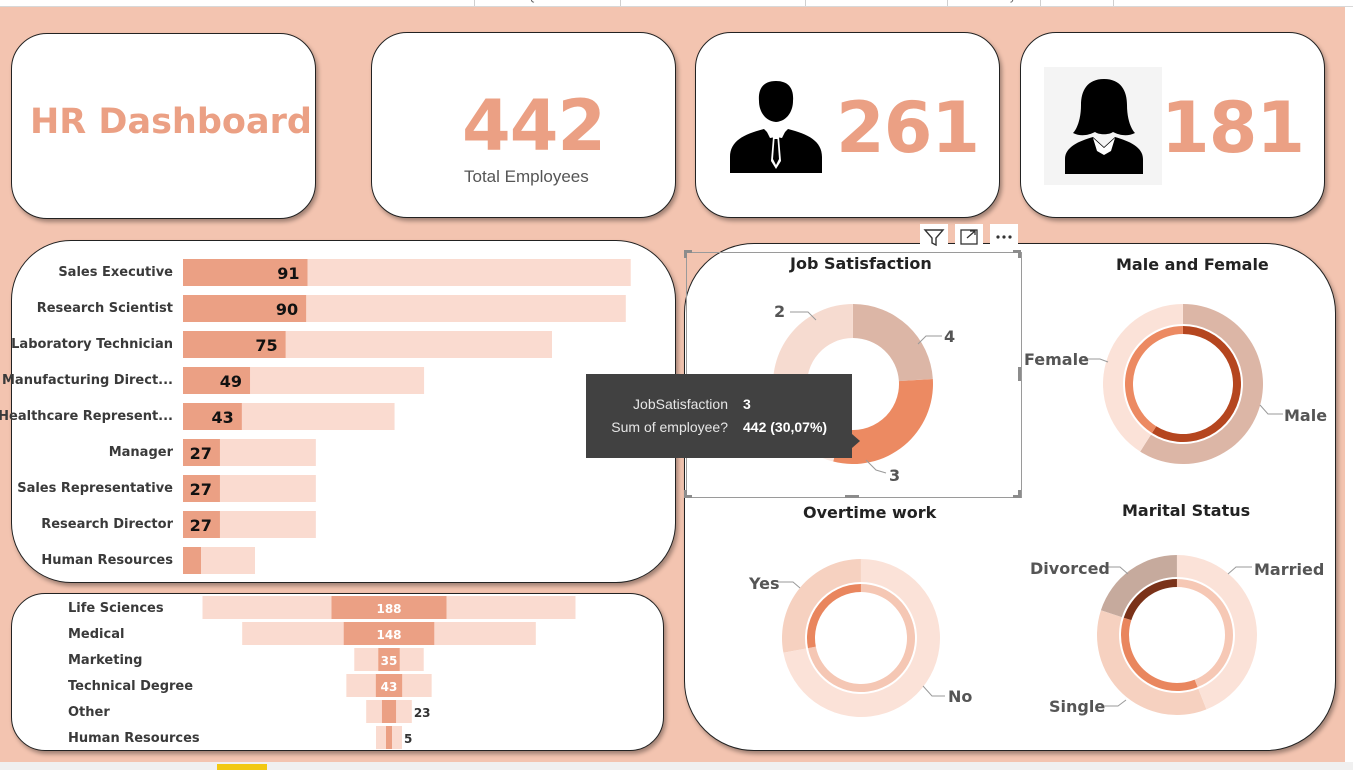 Image resolution: width=1353 pixels, height=770 pixels. Describe the element at coordinates (861, 263) in the screenshot. I see `job-satisfaction-title: Job Satisfaction` at that location.